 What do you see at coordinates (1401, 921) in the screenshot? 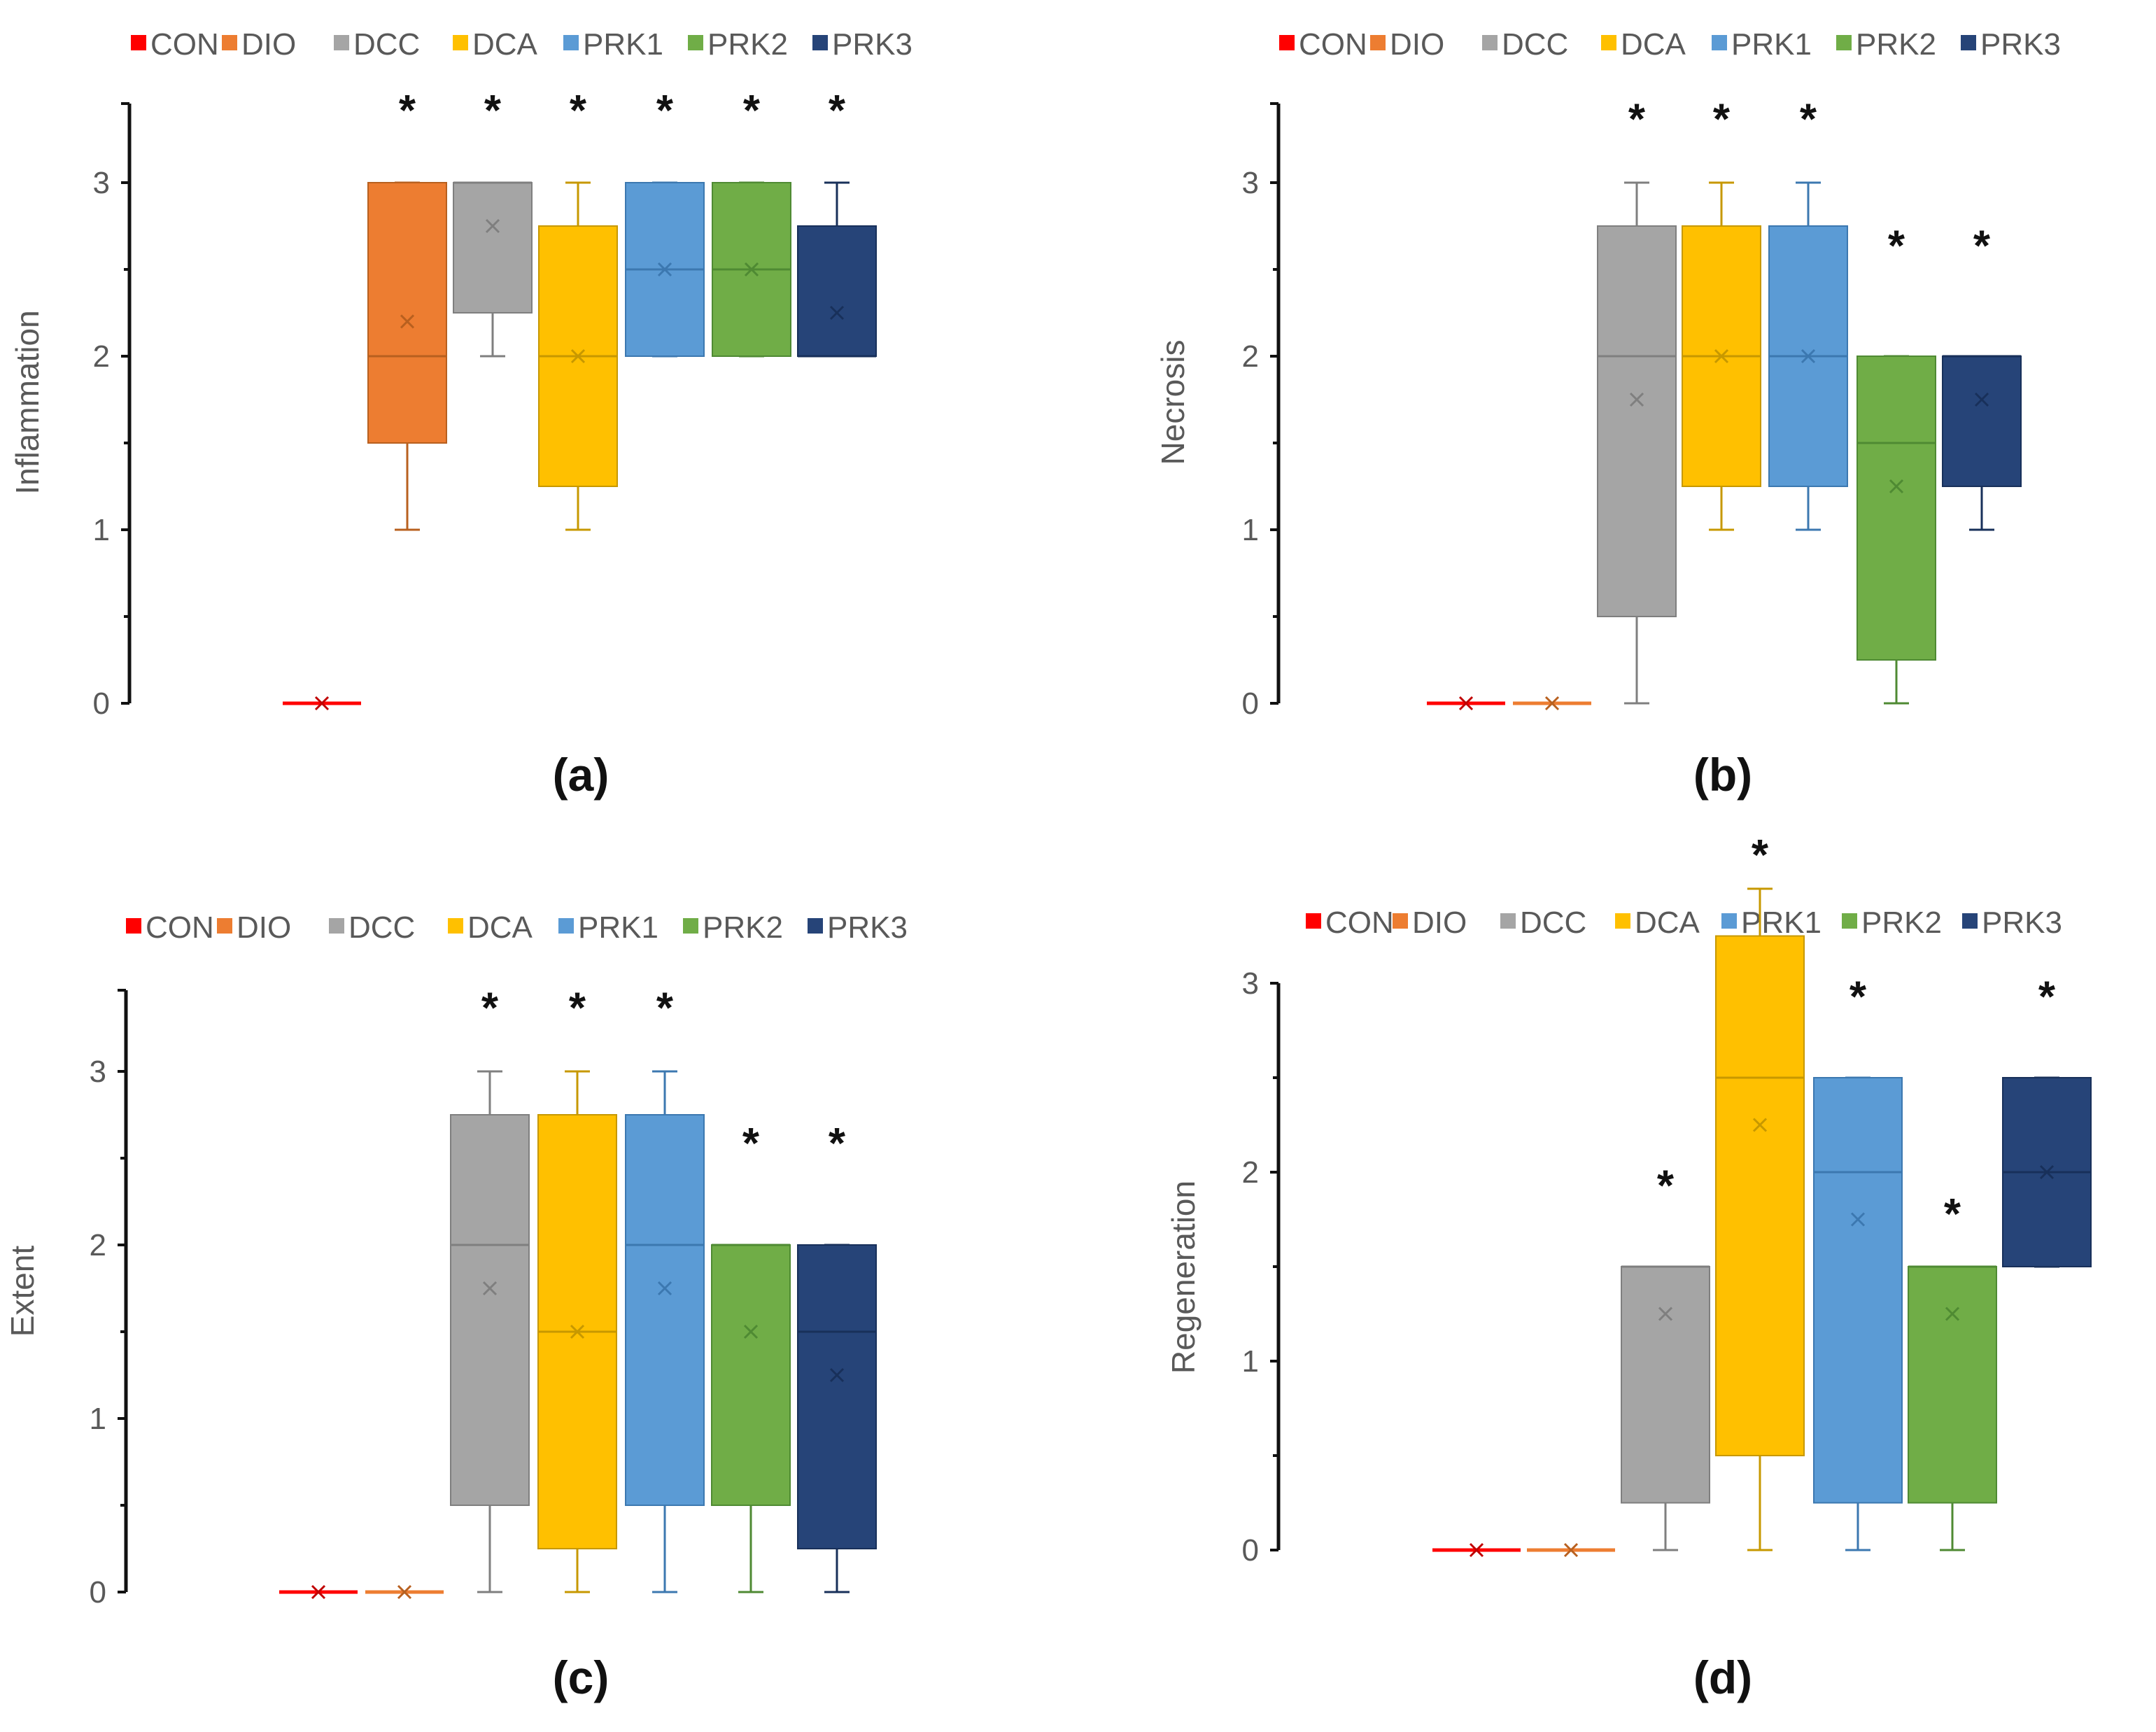
I see `legend-swatch-dio` at bounding box center [1401, 921].